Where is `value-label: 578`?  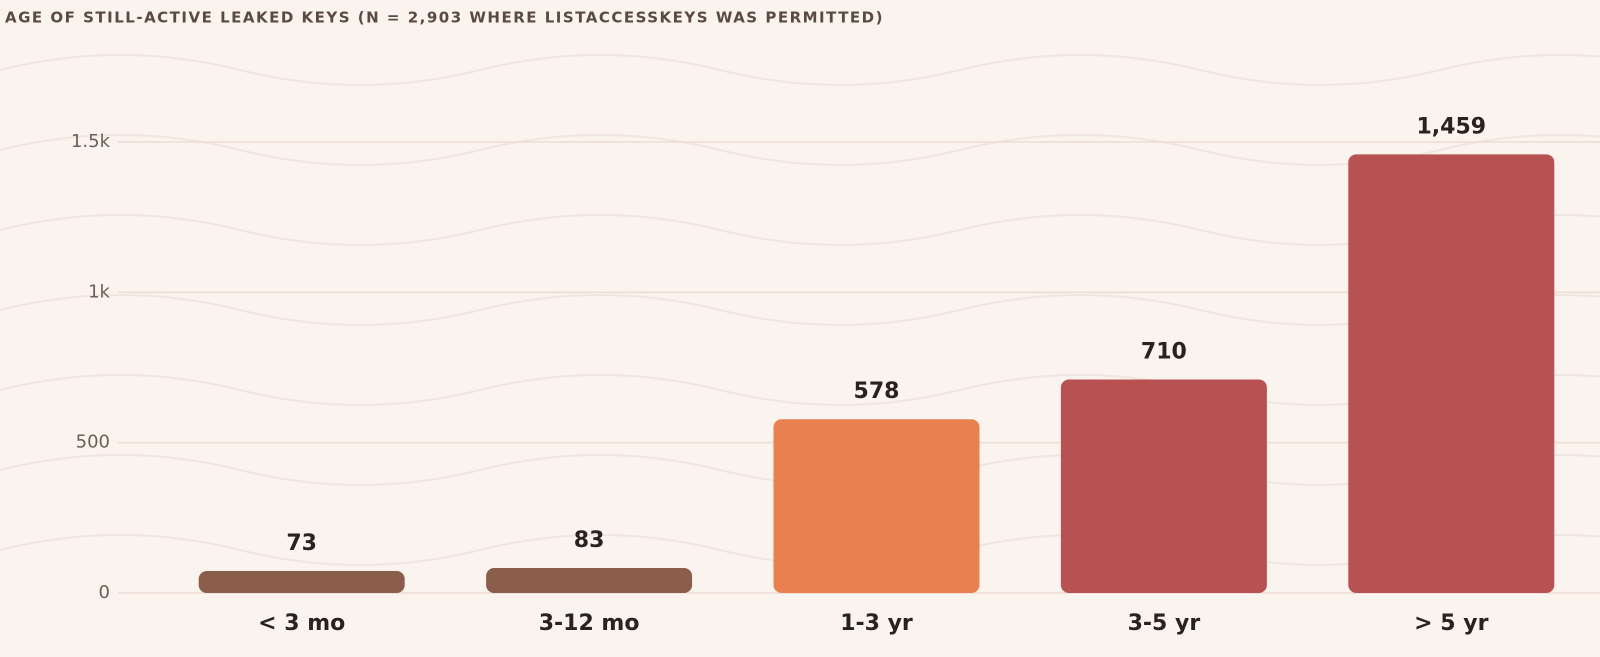 value-label: 578 is located at coordinates (877, 391).